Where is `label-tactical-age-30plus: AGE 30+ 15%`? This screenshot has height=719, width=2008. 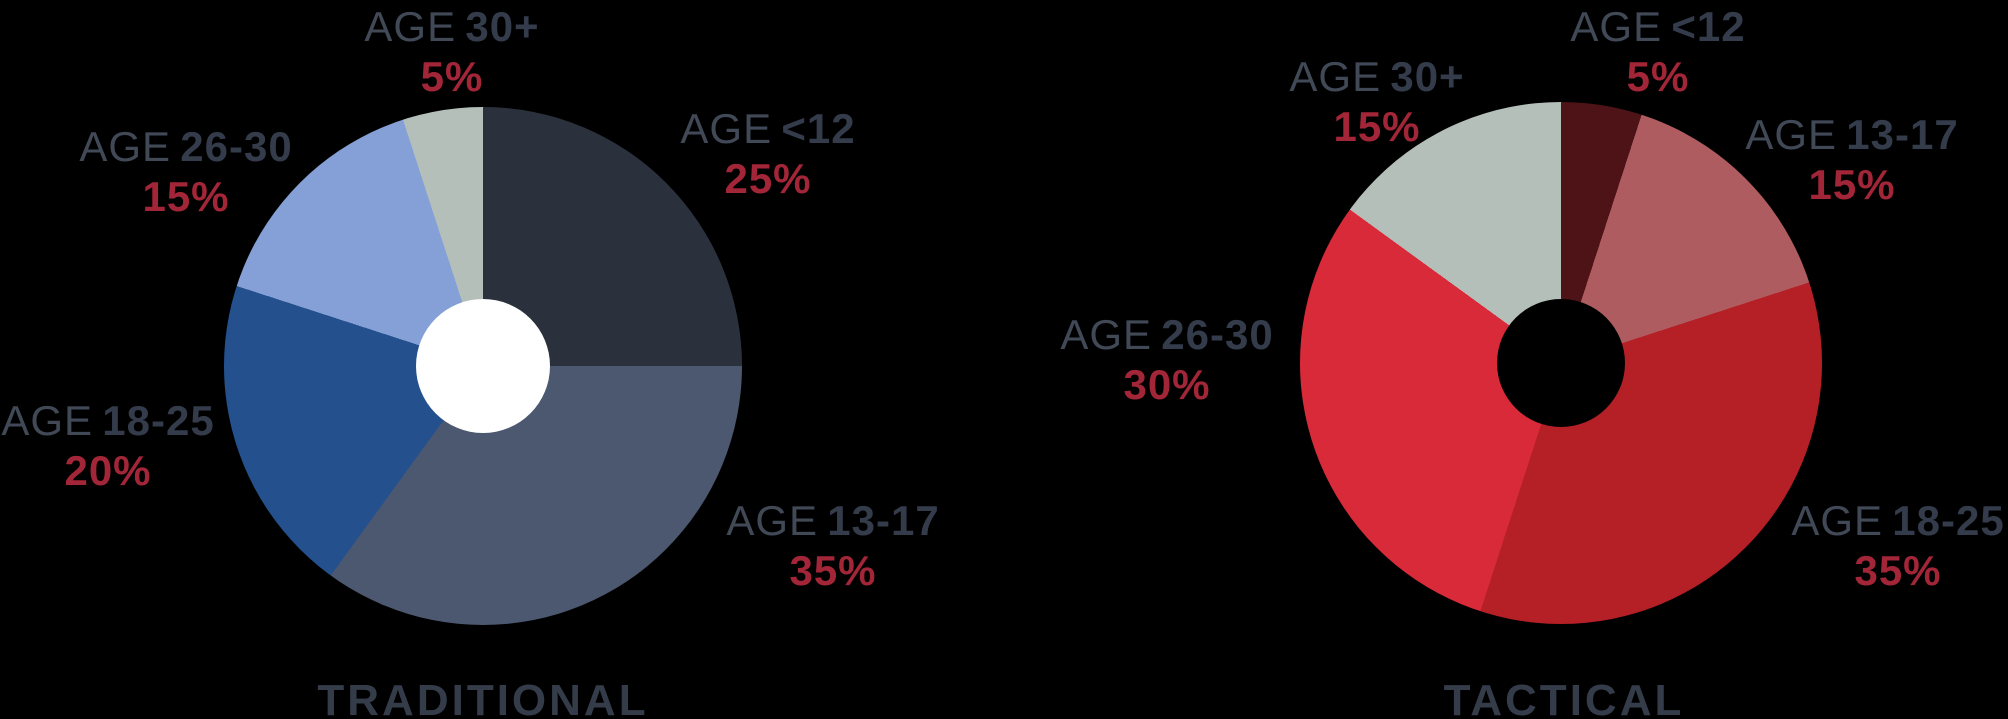
label-tactical-age-30plus: AGE 30+ 15% is located at coordinates (1376, 102).